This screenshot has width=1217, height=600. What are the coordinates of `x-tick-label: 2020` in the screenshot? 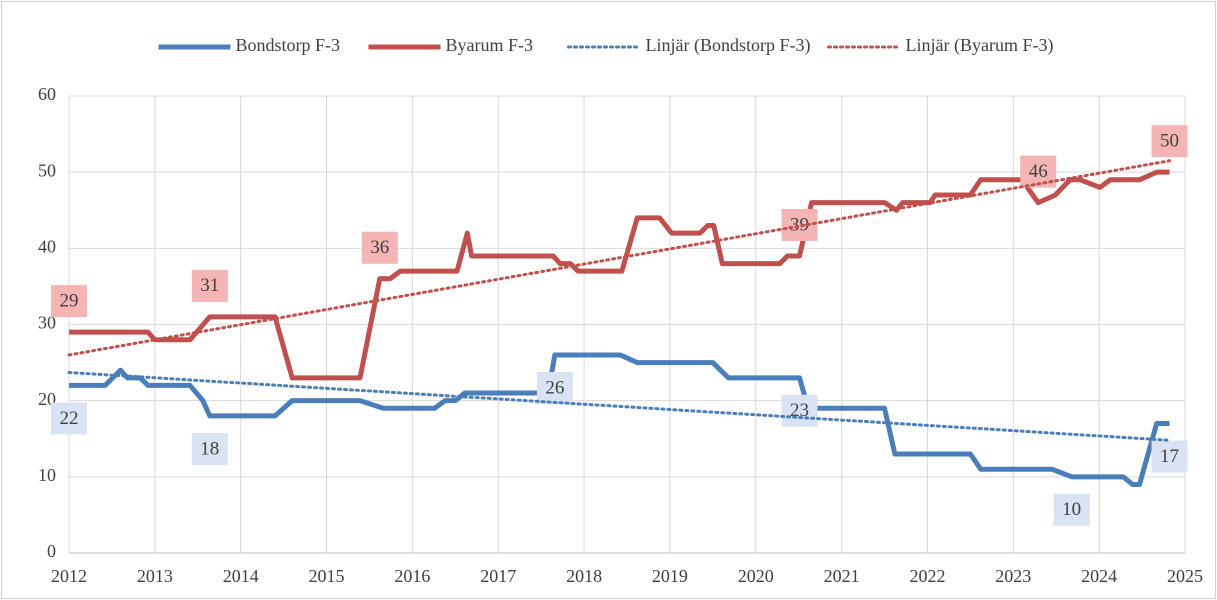 It's located at (756, 576).